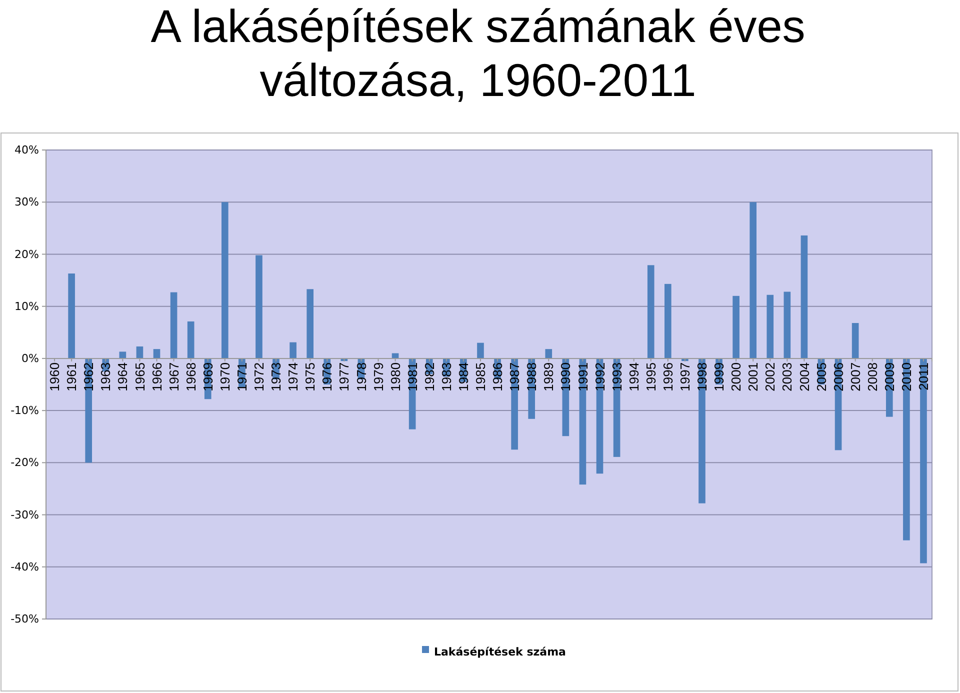 The width and height of the screenshot is (960, 693). Describe the element at coordinates (719, 377) in the screenshot. I see `x-tick-label: 1999` at that location.